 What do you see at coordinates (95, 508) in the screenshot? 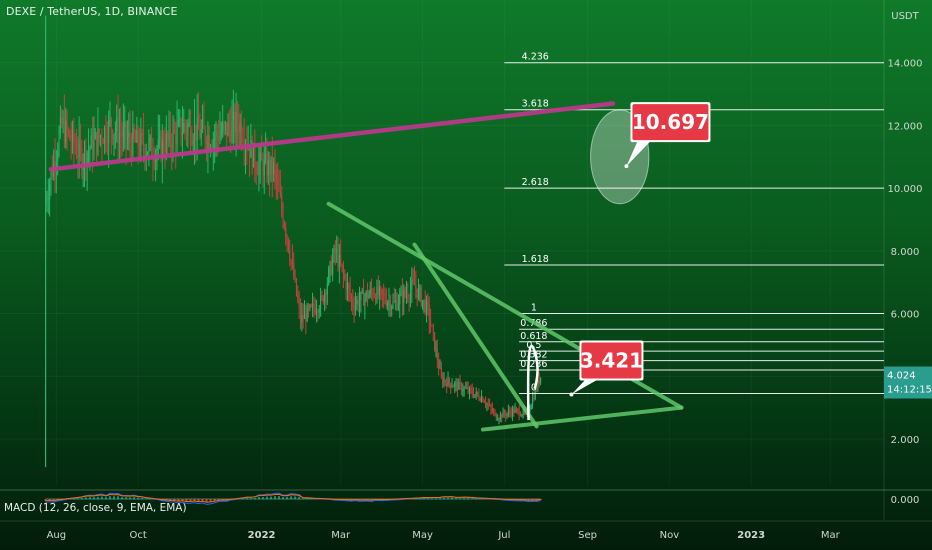
I see `macd-indicator-label: MACD (12, 26, close, 9, EMA, EMA)` at bounding box center [95, 508].